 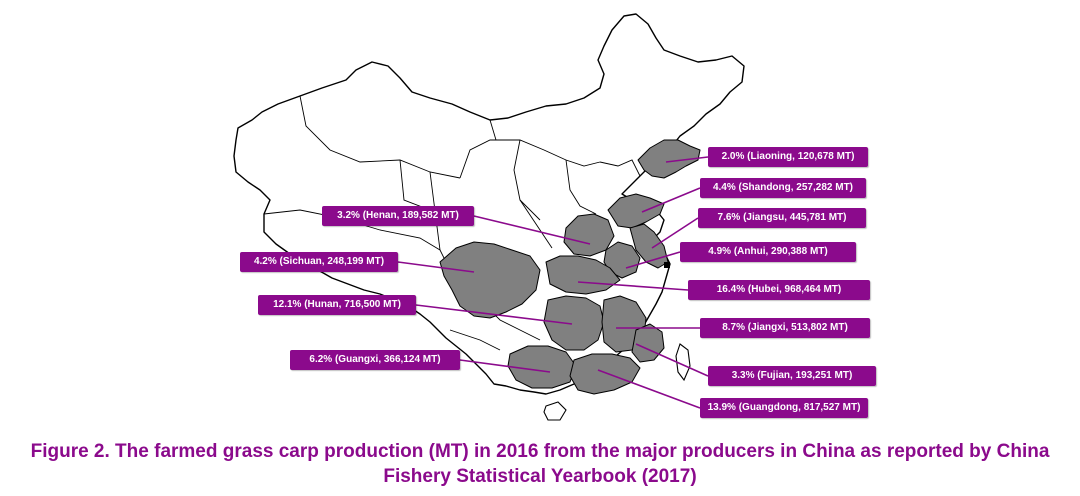 What do you see at coordinates (532, 230) in the screenshot?
I see `leader-line-henan` at bounding box center [532, 230].